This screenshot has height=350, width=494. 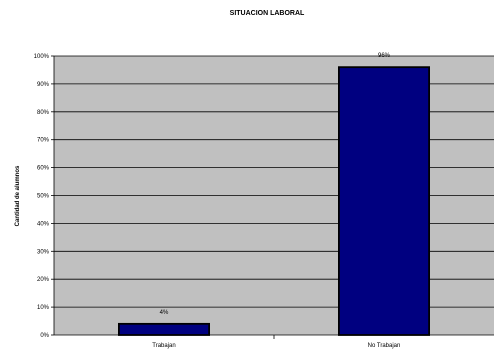 I want to click on y-tick-label: 50%, so click(x=43, y=197).